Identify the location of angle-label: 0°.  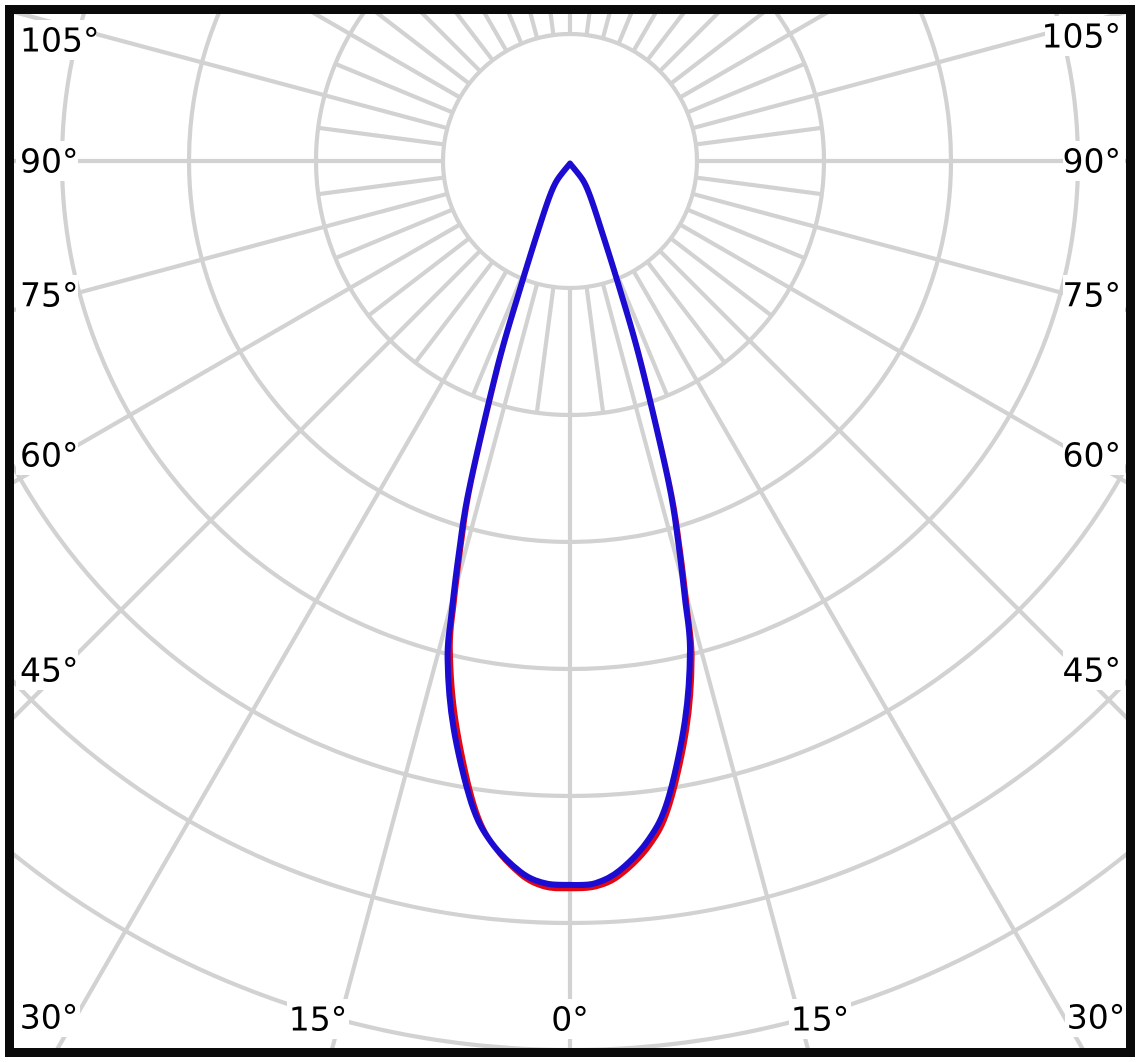
(570, 1019).